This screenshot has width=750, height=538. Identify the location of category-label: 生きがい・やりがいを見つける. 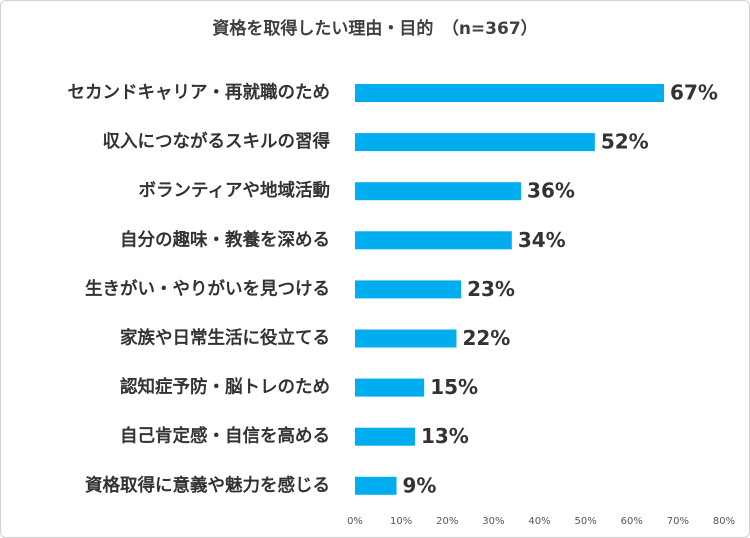
(207, 288).